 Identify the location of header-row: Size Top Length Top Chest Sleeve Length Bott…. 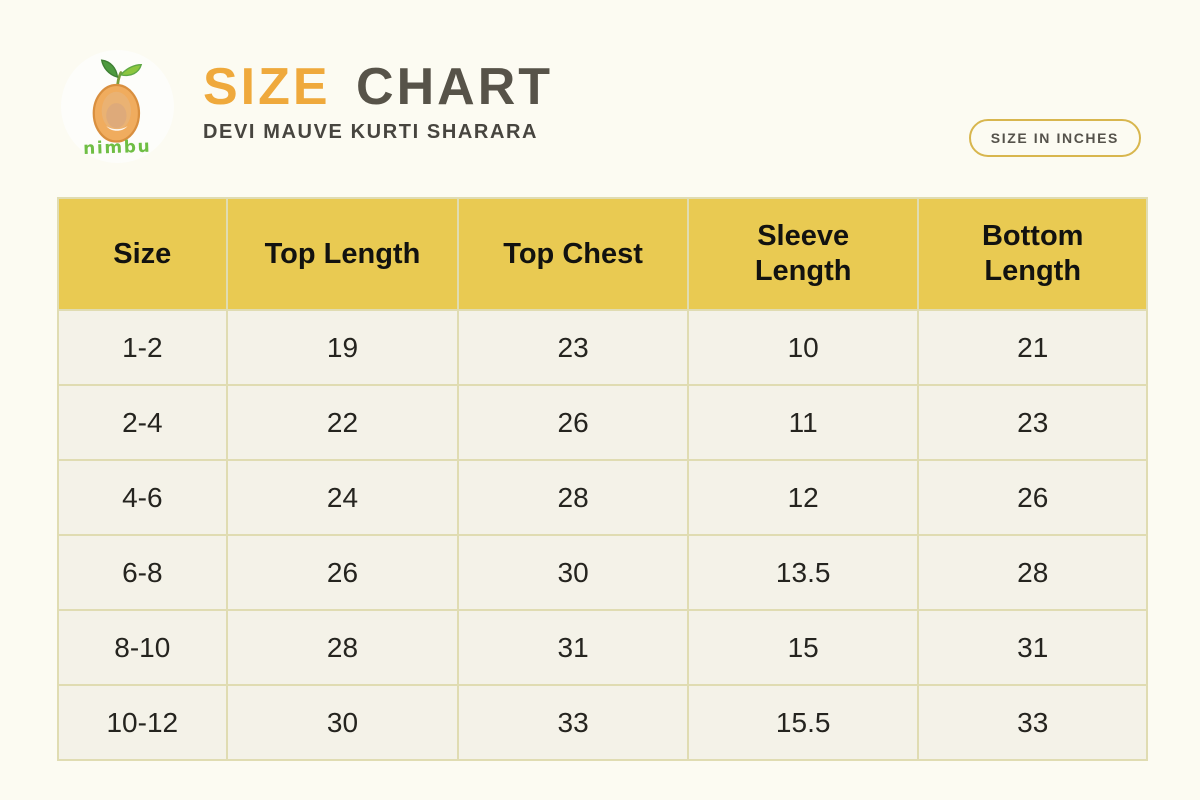
(602, 254).